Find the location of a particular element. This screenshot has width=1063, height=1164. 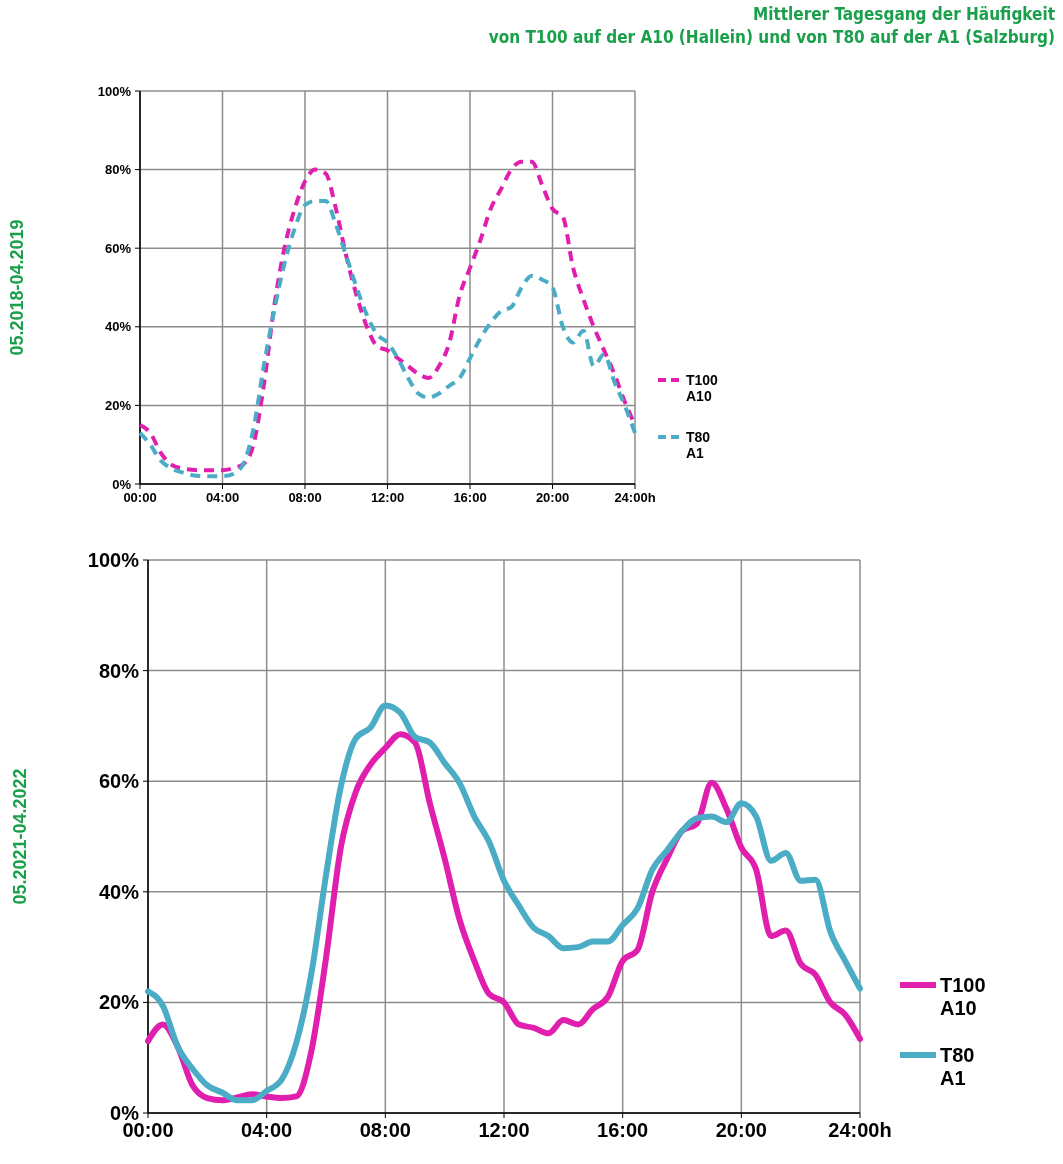

y-axis-title: 05.2021-04.2022 is located at coordinates (20, 836).